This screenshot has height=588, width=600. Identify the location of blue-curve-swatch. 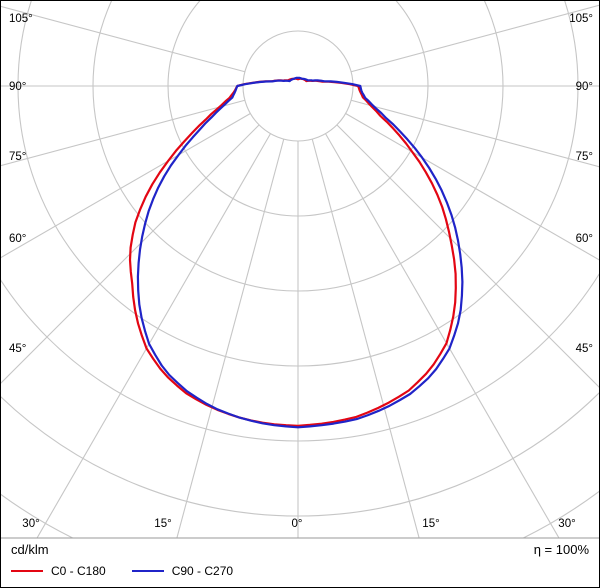
(147, 571).